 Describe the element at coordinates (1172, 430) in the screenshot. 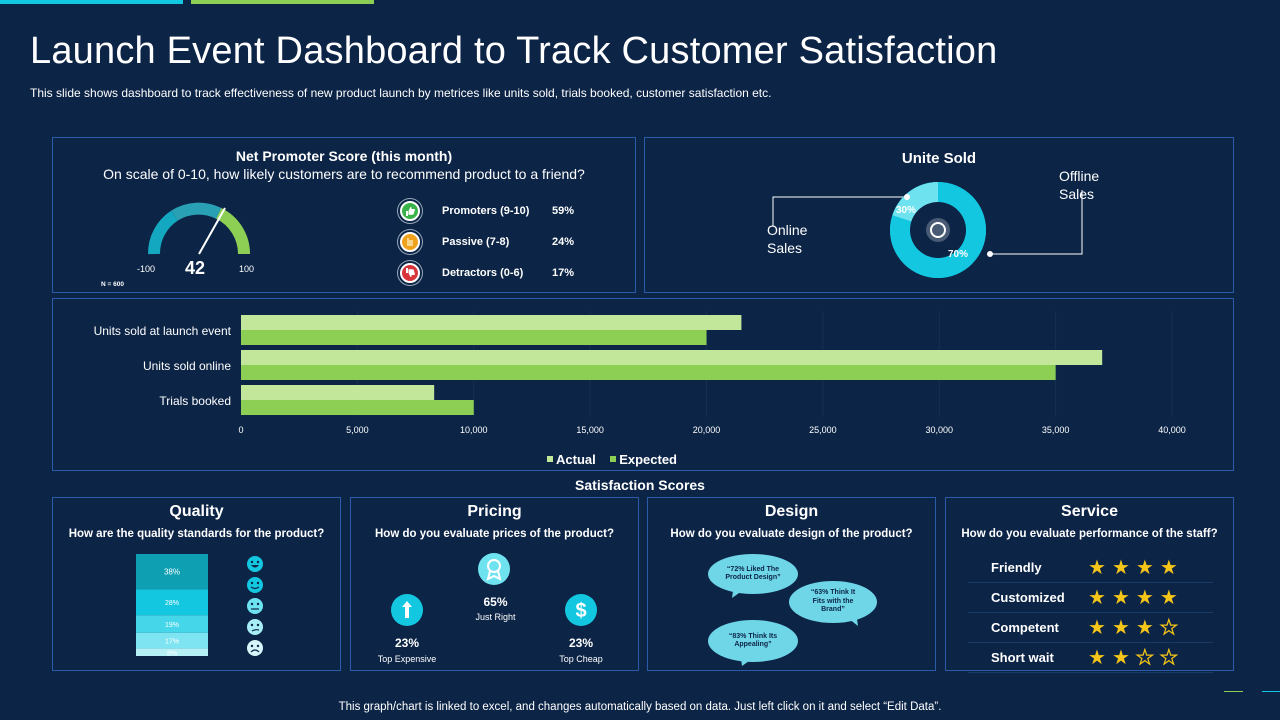

I see `x-tick-label: 40,000` at that location.